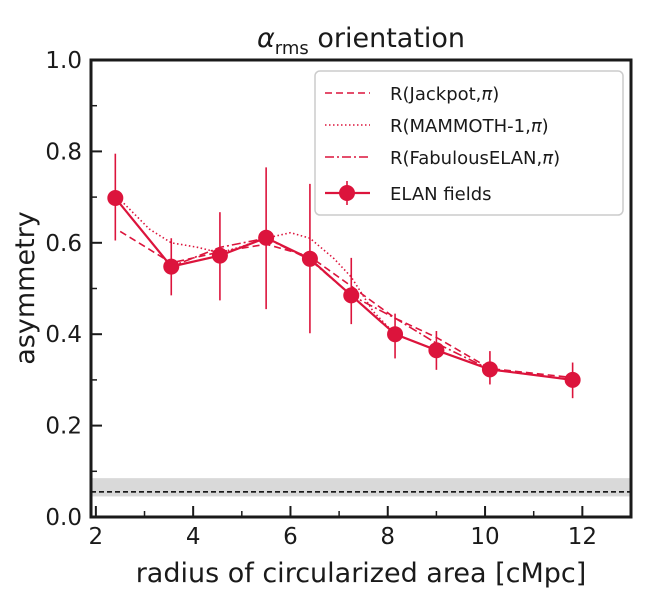 The image size is (665, 598). Describe the element at coordinates (63, 152) in the screenshot. I see `y-tick-label: 0.8` at that location.